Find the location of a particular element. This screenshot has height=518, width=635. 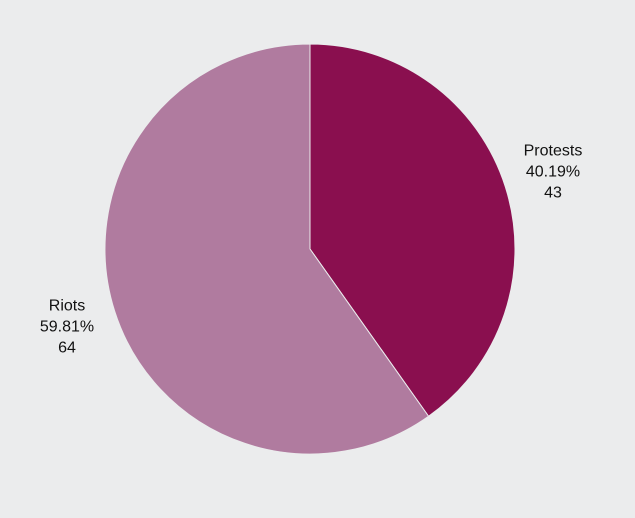

slice-percent: 59.81% is located at coordinates (67, 326).